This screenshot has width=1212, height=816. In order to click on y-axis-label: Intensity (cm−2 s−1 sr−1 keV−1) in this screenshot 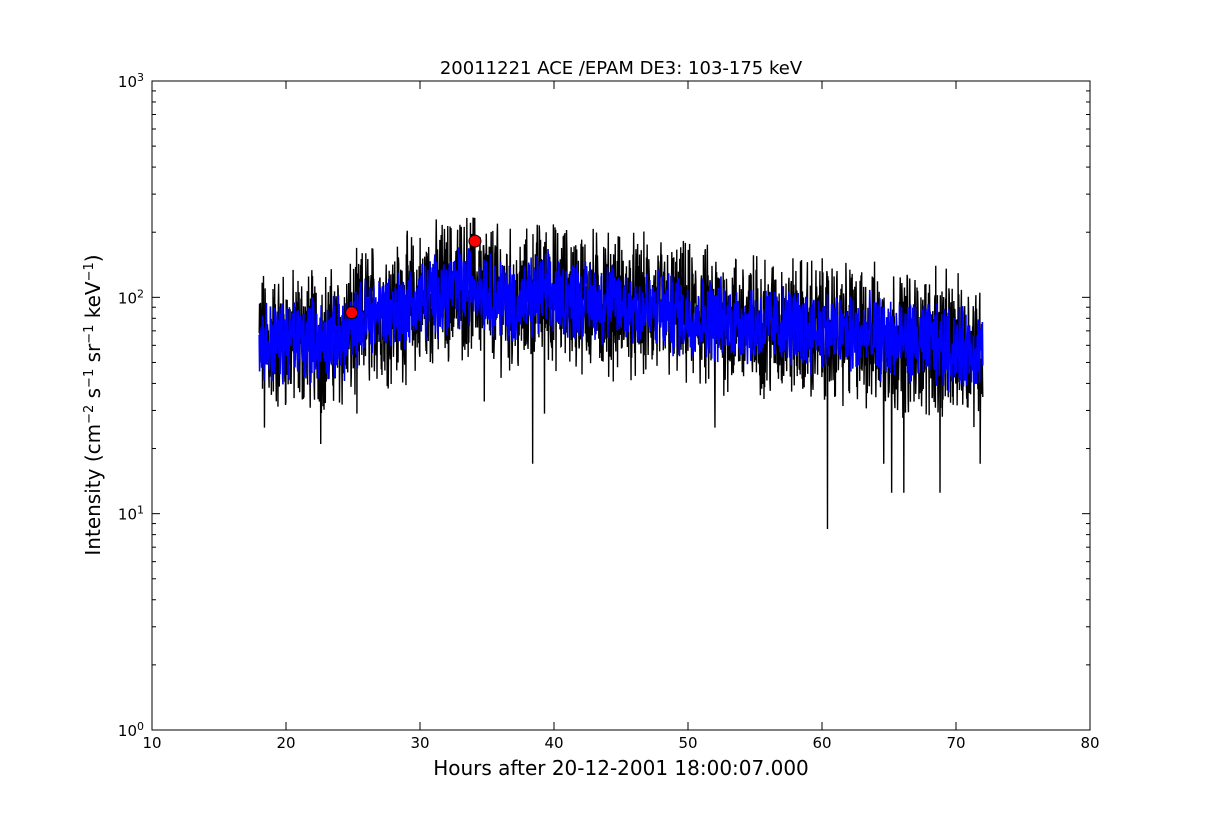, I will do `click(93, 404)`.